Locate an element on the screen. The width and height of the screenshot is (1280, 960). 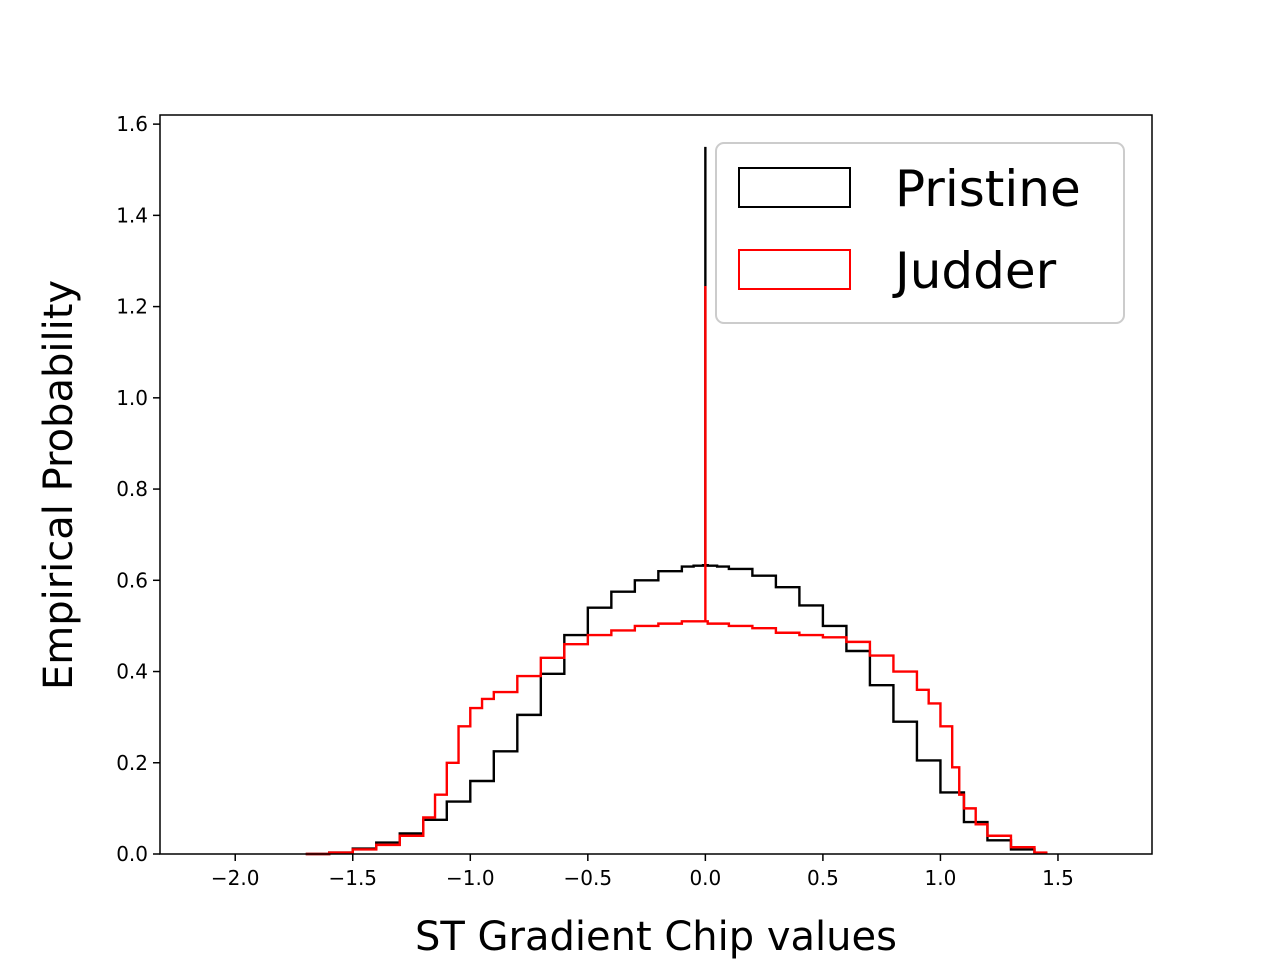
legend-label-judder: Judder is located at coordinates (974, 271).